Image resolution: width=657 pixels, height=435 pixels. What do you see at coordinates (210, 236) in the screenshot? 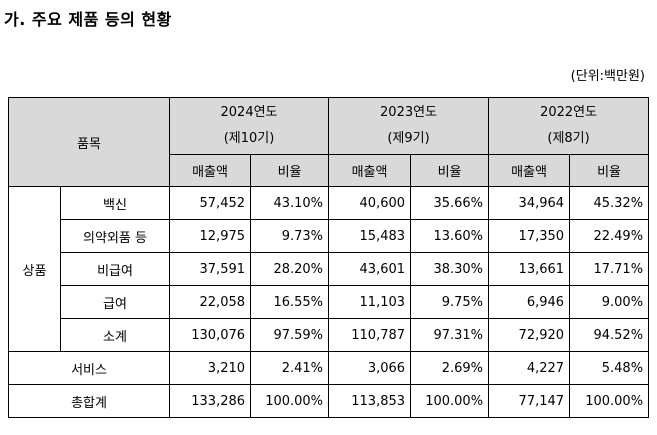
I see `cell-value: 12,975` at bounding box center [210, 236].